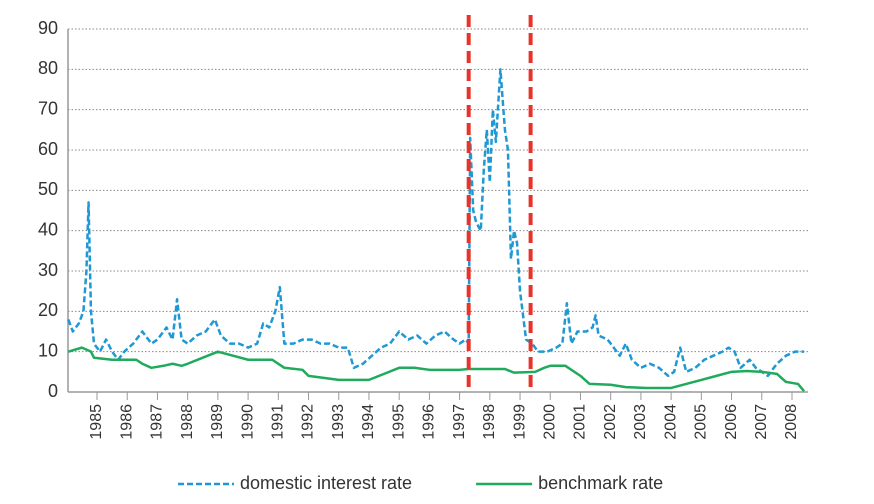 The image size is (874, 504). I want to click on x-tick-label: 1990, so click(247, 422).